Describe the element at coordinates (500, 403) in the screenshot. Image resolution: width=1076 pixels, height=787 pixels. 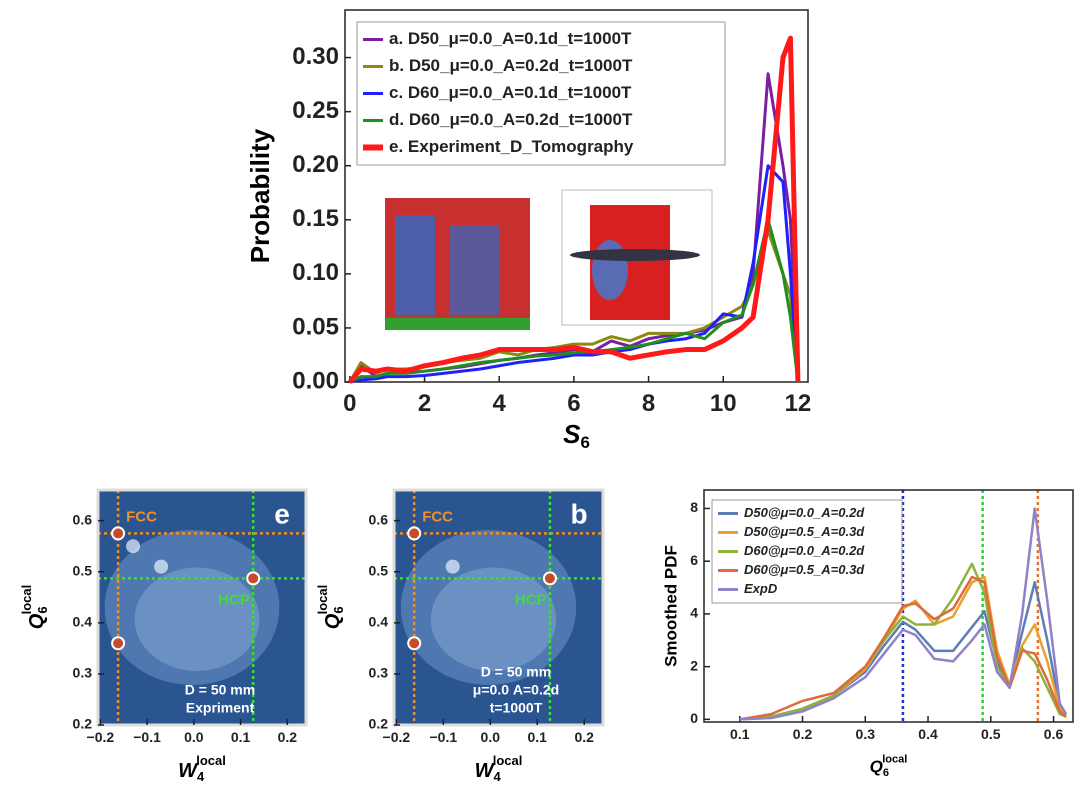
I see `x-tick-label: 4` at that location.